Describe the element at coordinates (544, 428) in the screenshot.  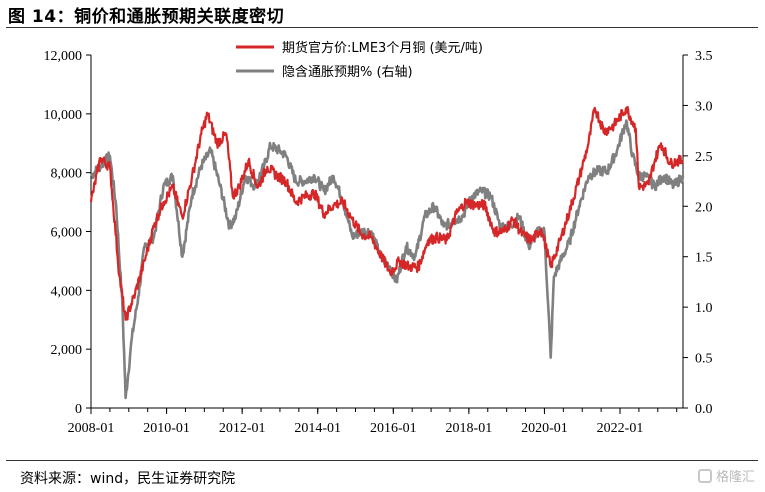
I see `x-tick-label: 2020-01` at that location.